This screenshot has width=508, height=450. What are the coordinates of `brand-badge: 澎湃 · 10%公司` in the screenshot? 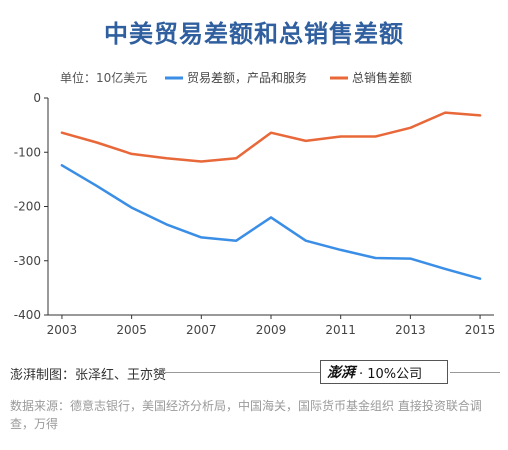 It's located at (384, 372).